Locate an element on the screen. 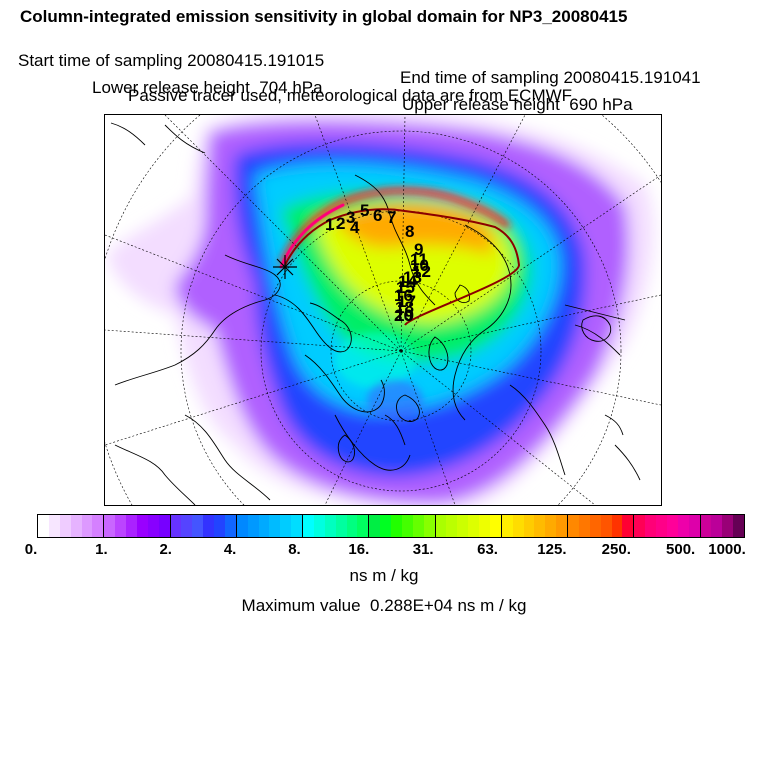  colorbar-tick-label: 1. is located at coordinates (101, 549).